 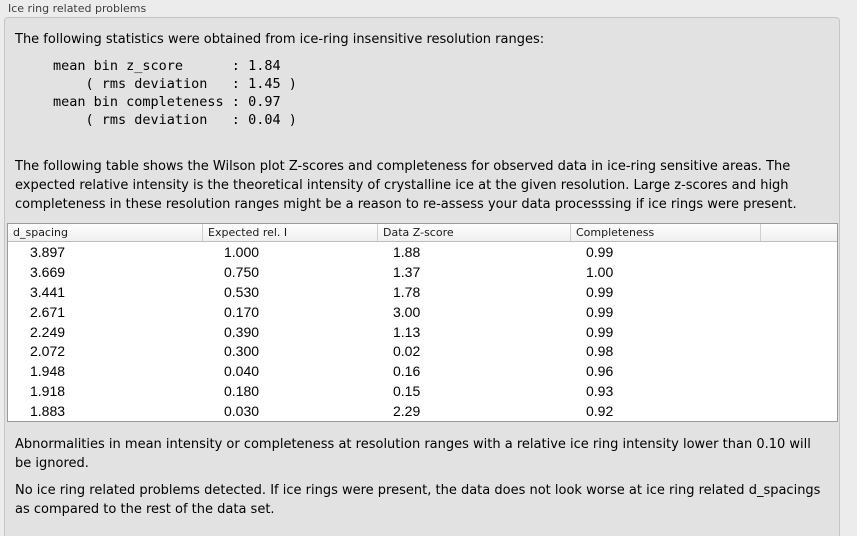 I want to click on table-cell: 0.96, so click(x=600, y=371).